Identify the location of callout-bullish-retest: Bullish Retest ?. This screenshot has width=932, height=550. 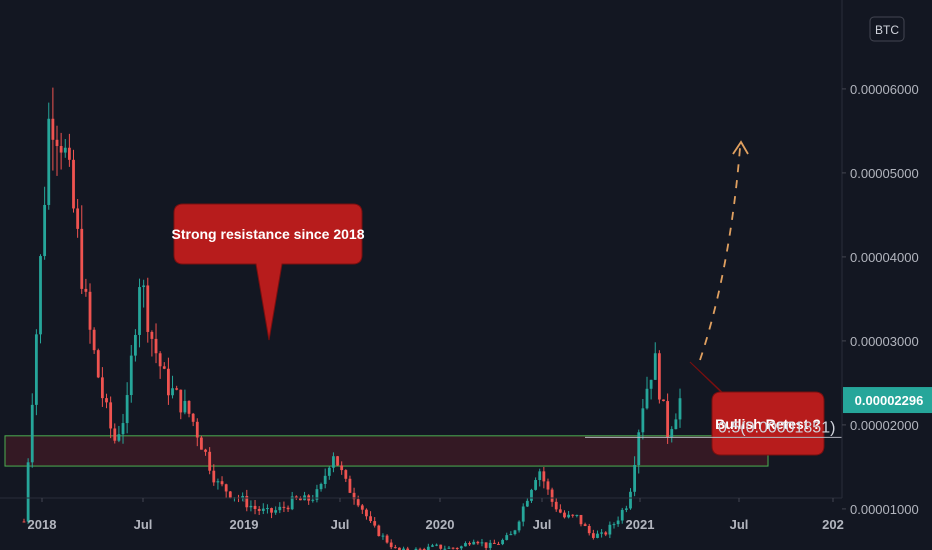
(757, 408).